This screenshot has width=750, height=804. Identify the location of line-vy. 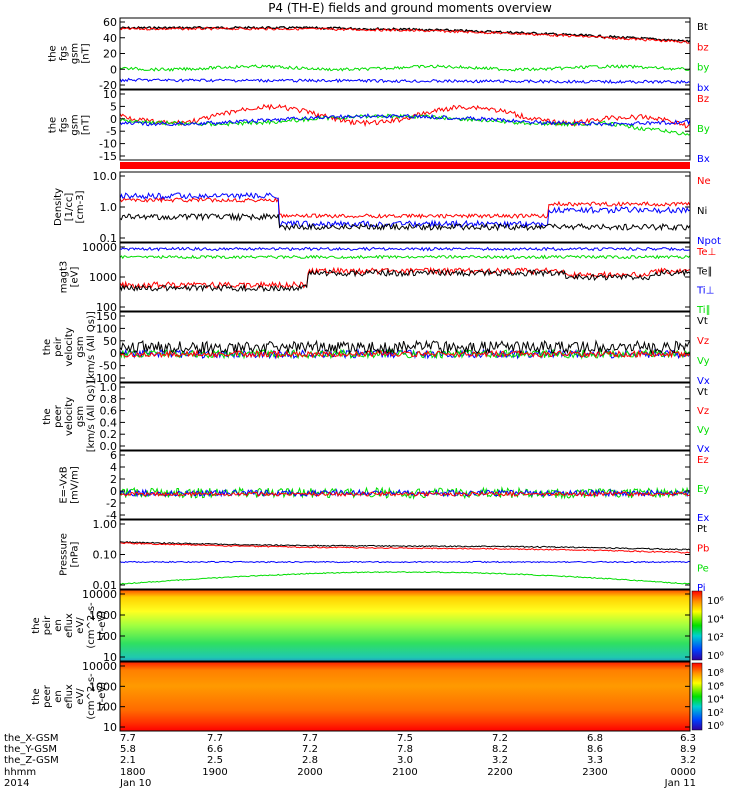
(405, 354).